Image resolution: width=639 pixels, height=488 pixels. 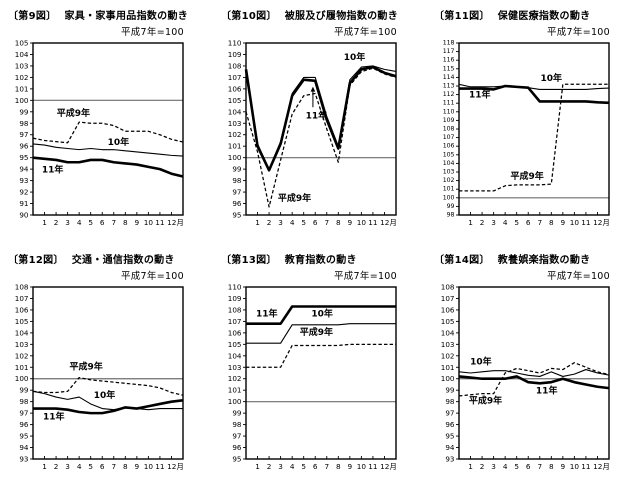 I want to click on annotation-arrowhead-icon, so click(x=313, y=89).